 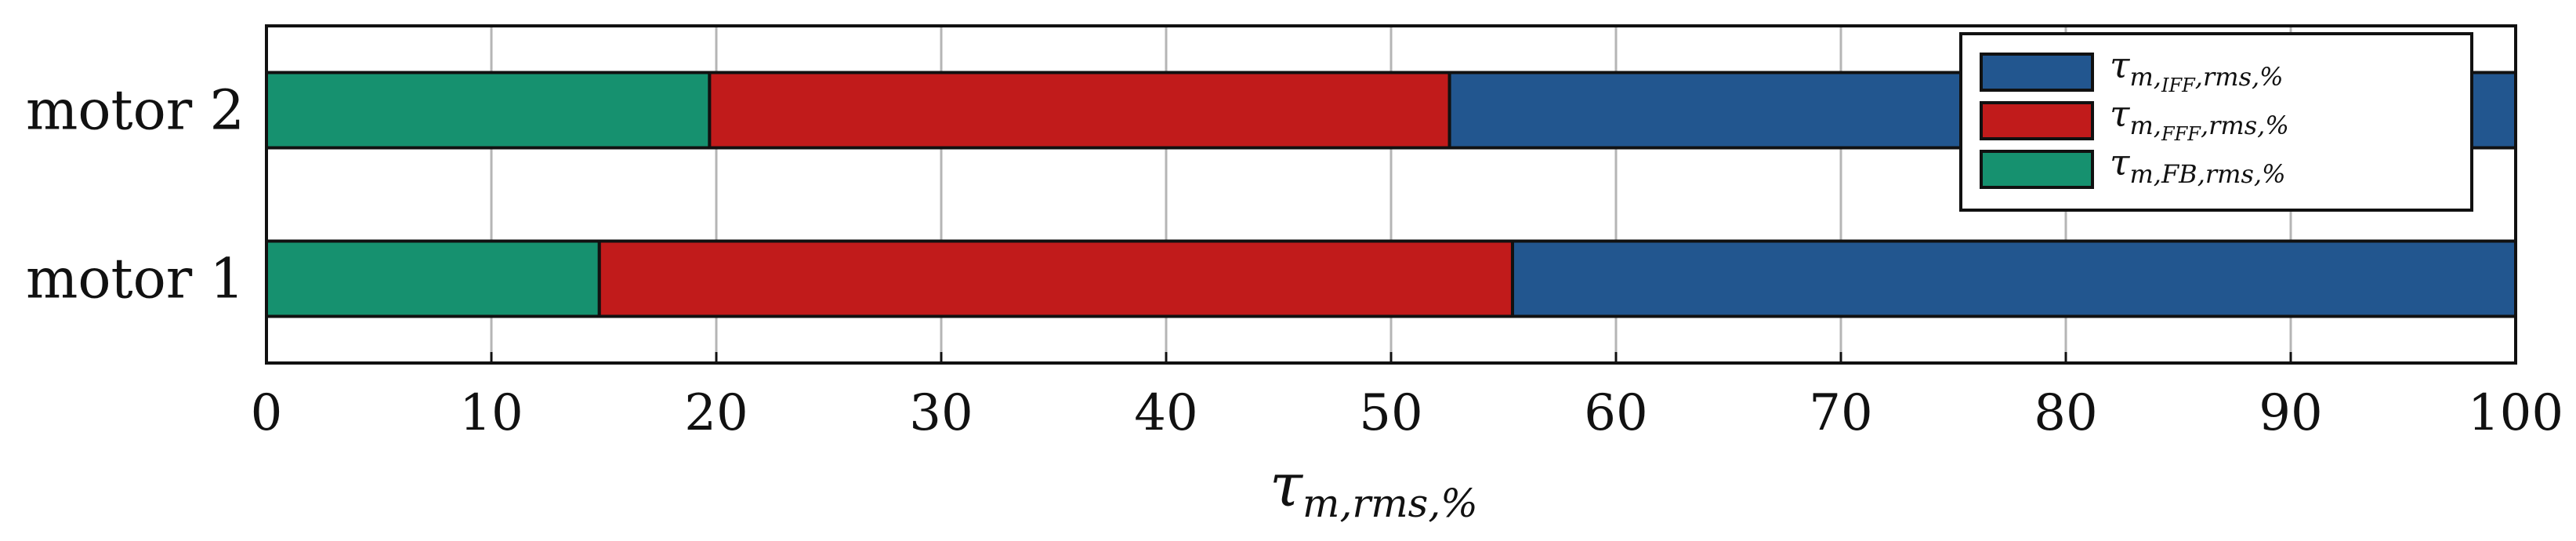 What do you see at coordinates (491, 413) in the screenshot?
I see `x-tick-label: 10` at bounding box center [491, 413].